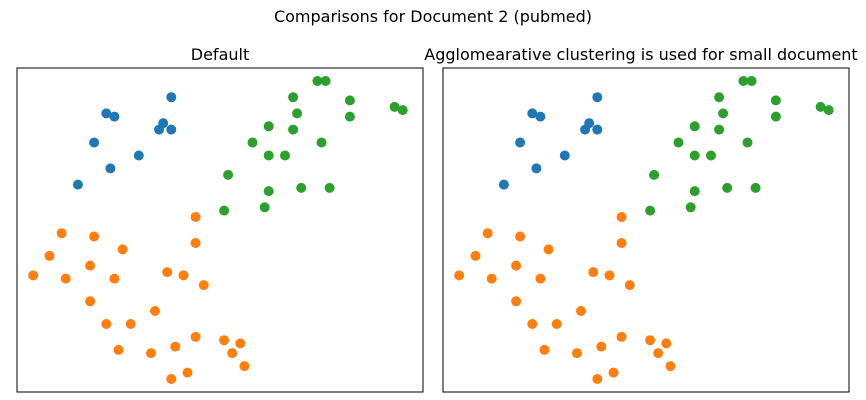 The image size is (866, 400). I want to click on figure-title: Comparisons for Document 2 (pubmed), so click(433, 16).